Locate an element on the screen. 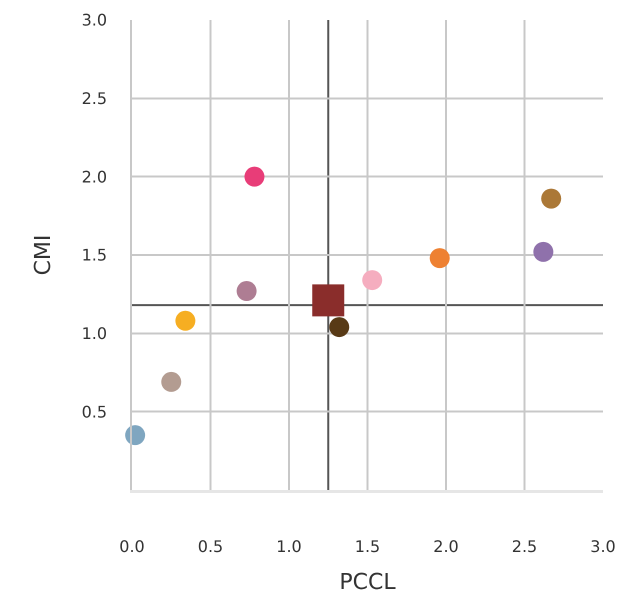  y-tick-label: 3.0 is located at coordinates (95, 20).